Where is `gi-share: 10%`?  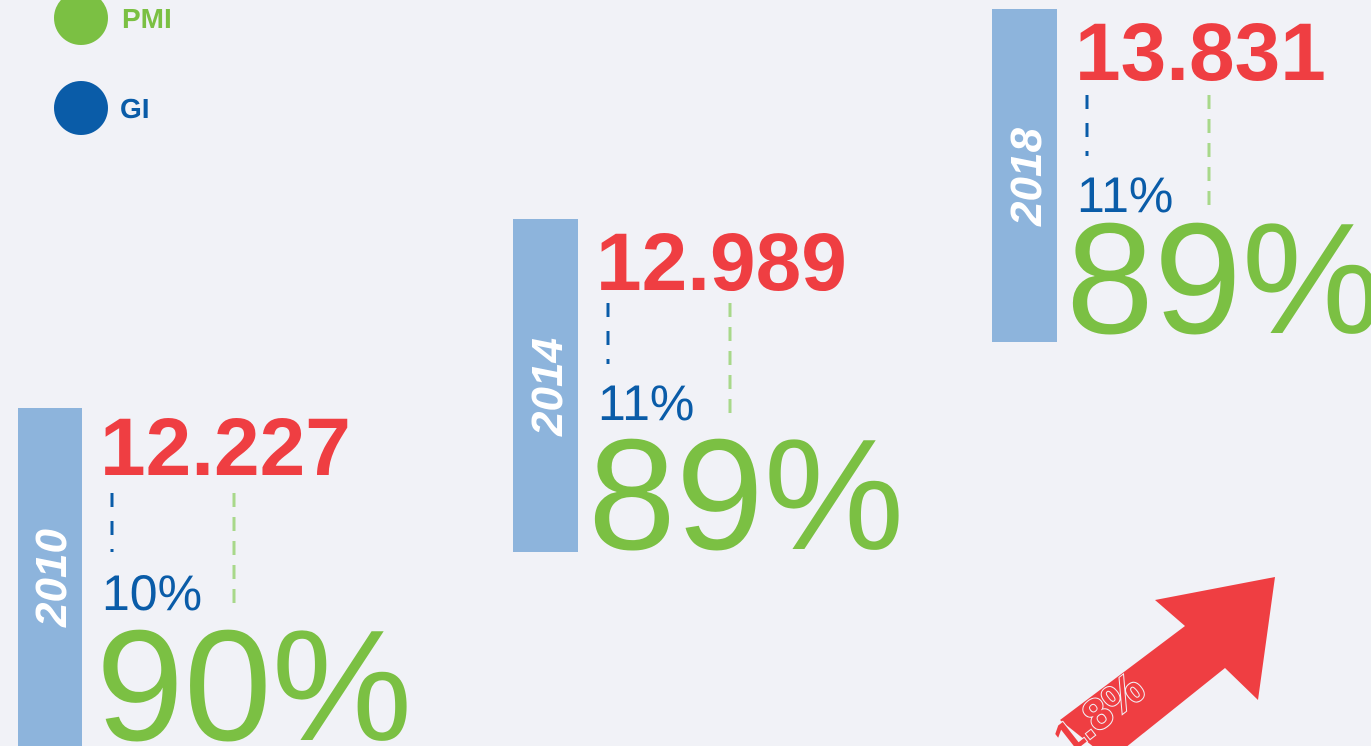 gi-share: 10% is located at coordinates (152, 593).